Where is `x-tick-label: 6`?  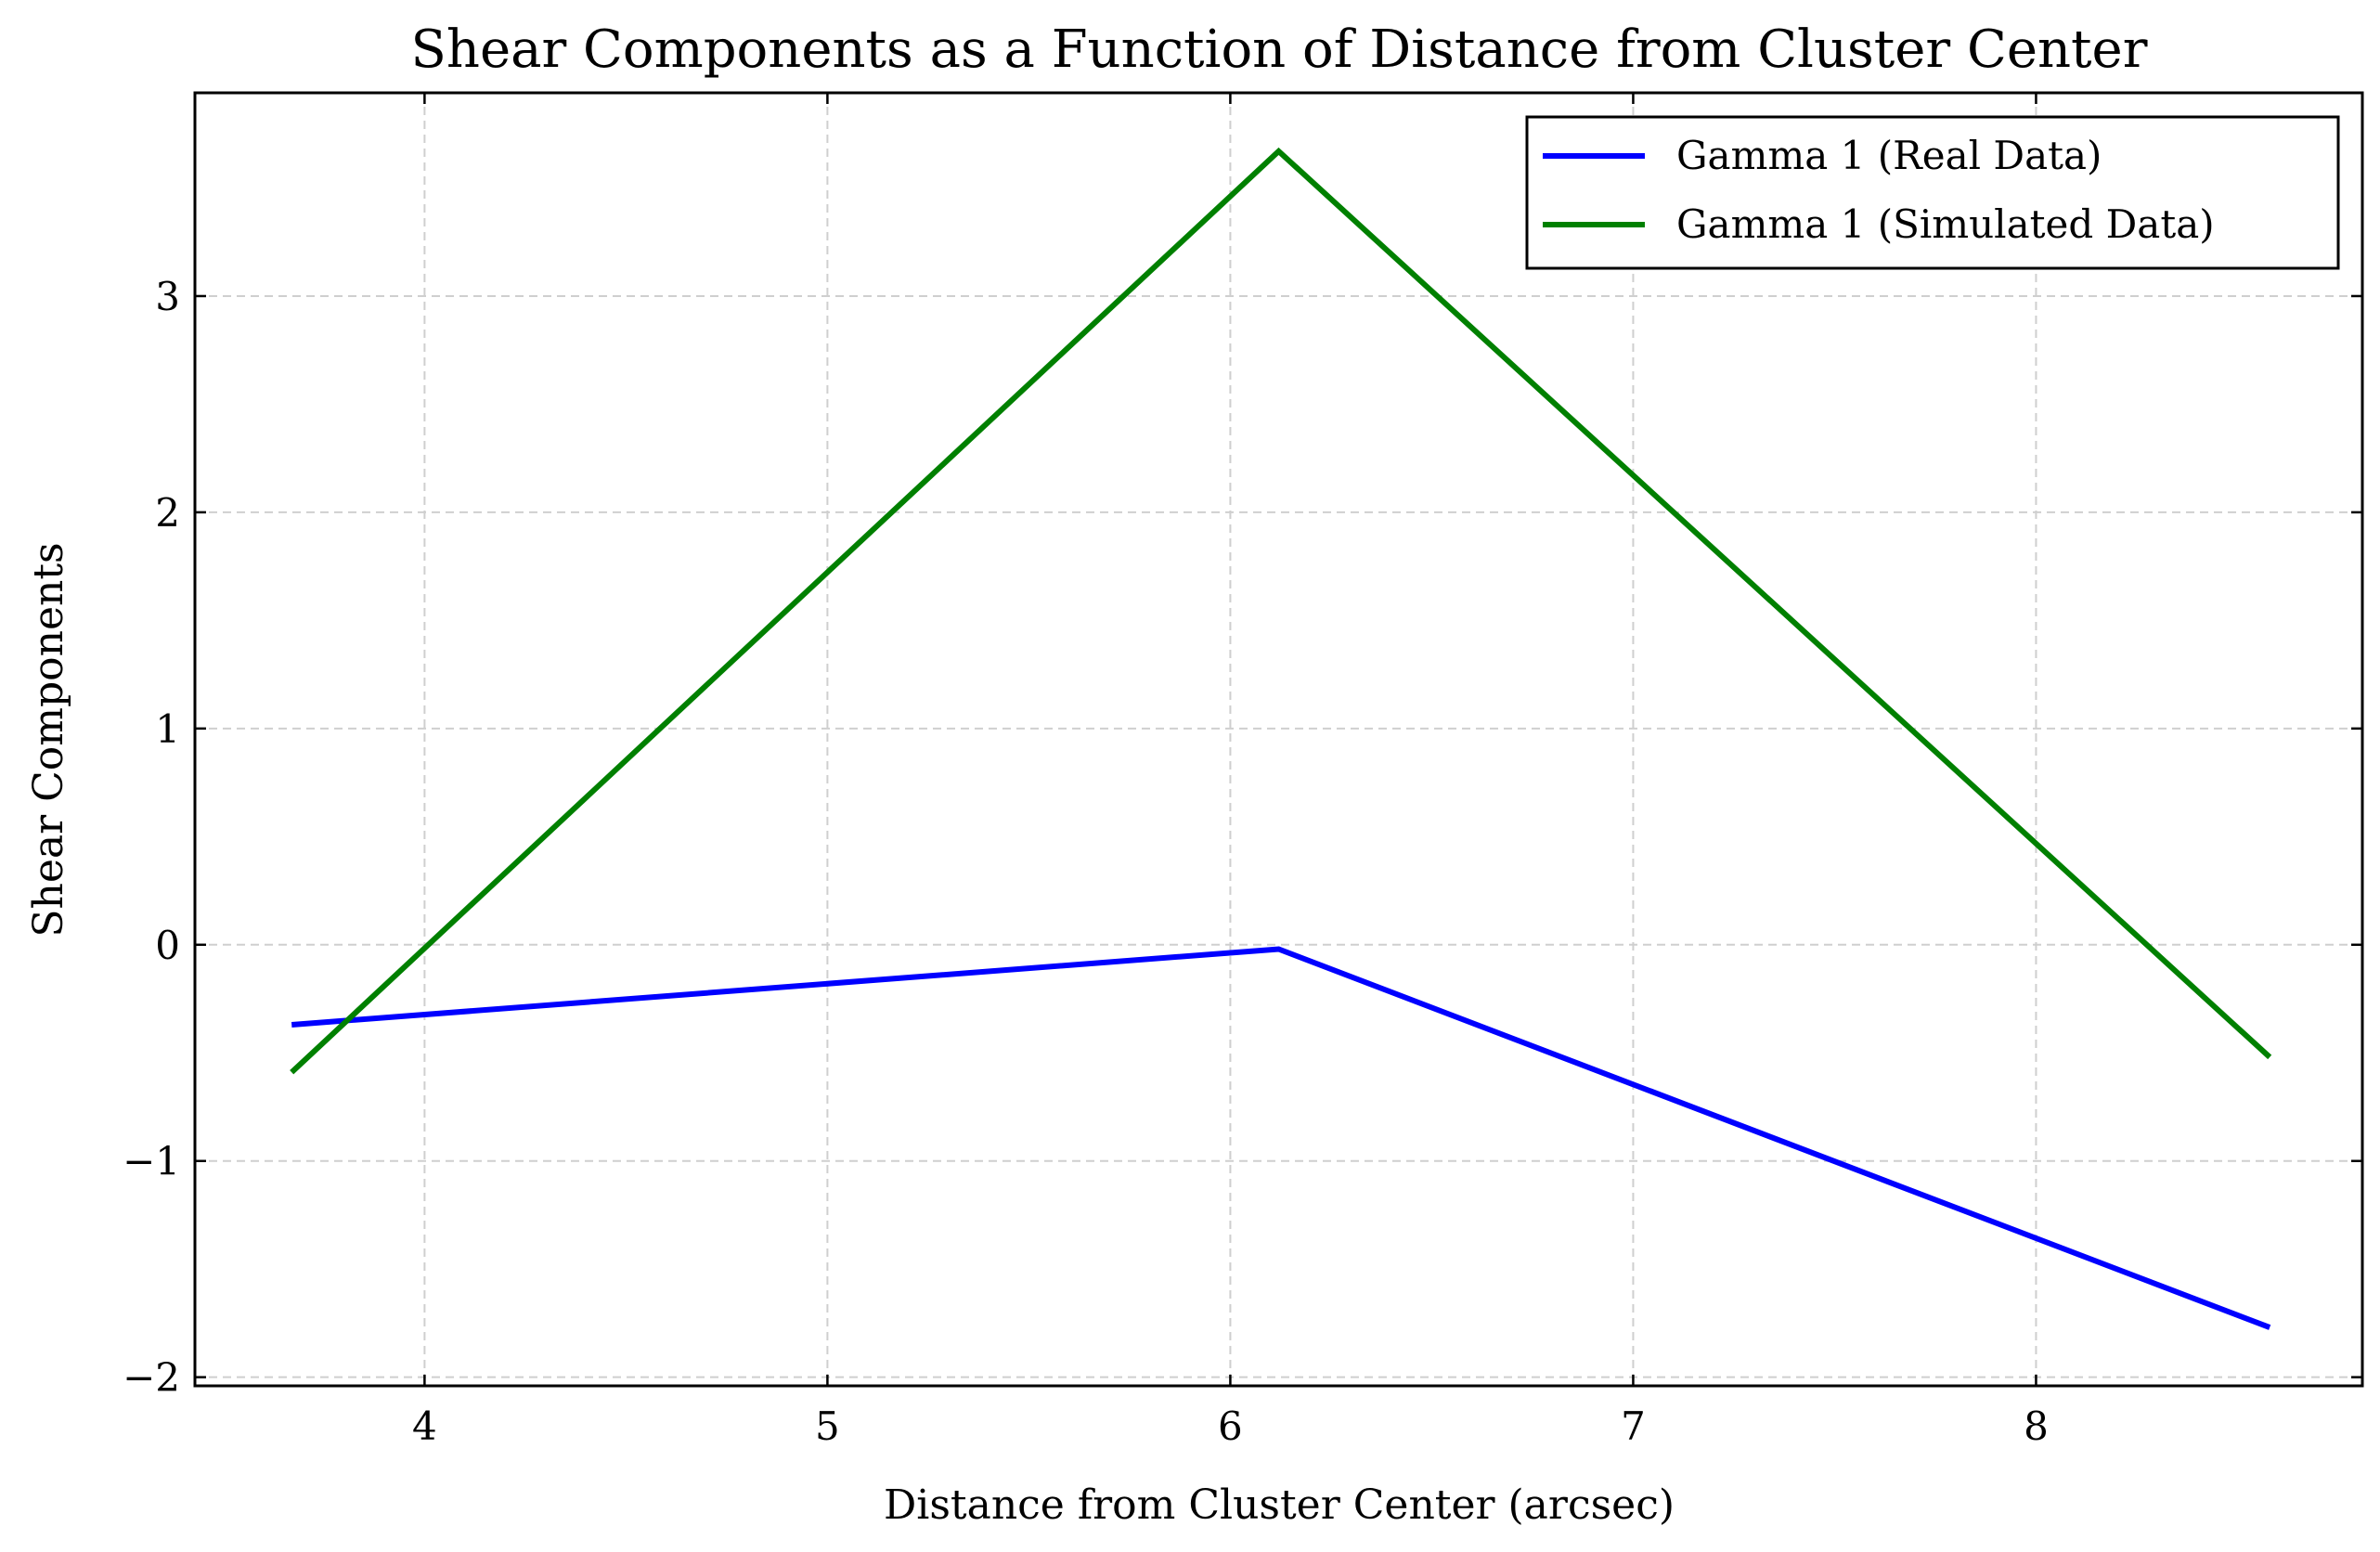
x-tick-label: 6 is located at coordinates (1230, 1426).